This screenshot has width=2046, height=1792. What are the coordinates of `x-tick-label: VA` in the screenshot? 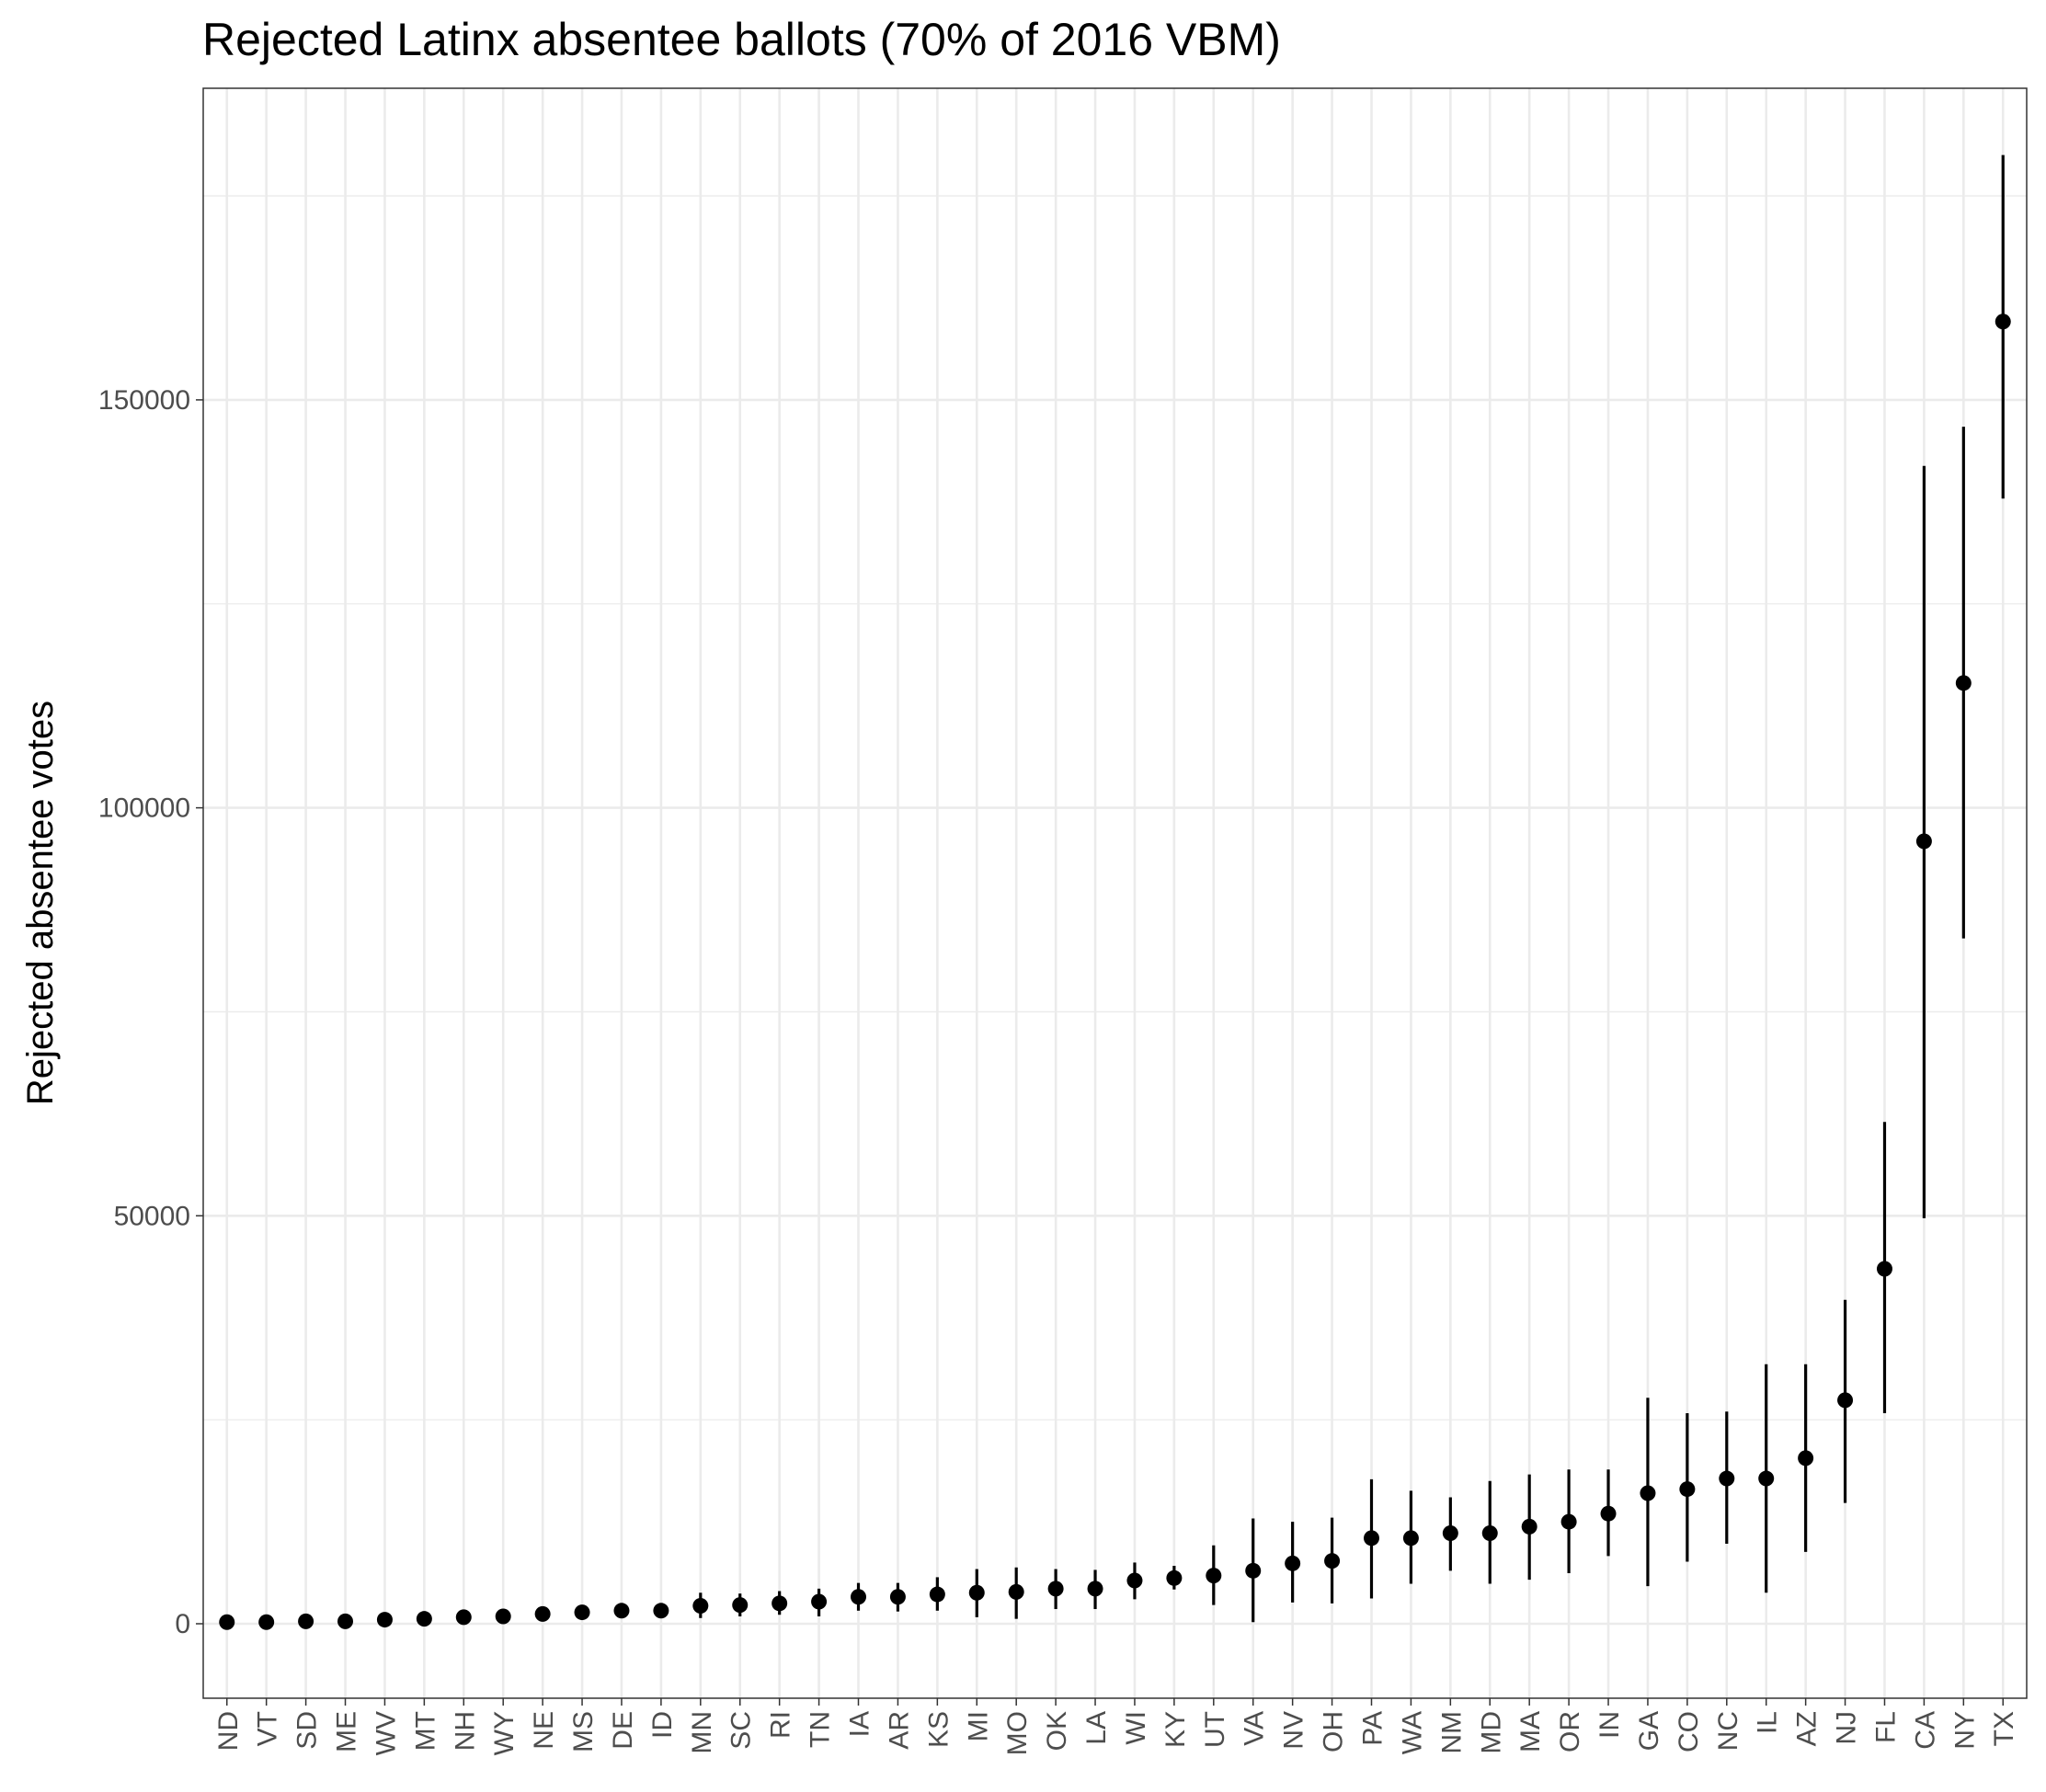 It's located at (1255, 1729).